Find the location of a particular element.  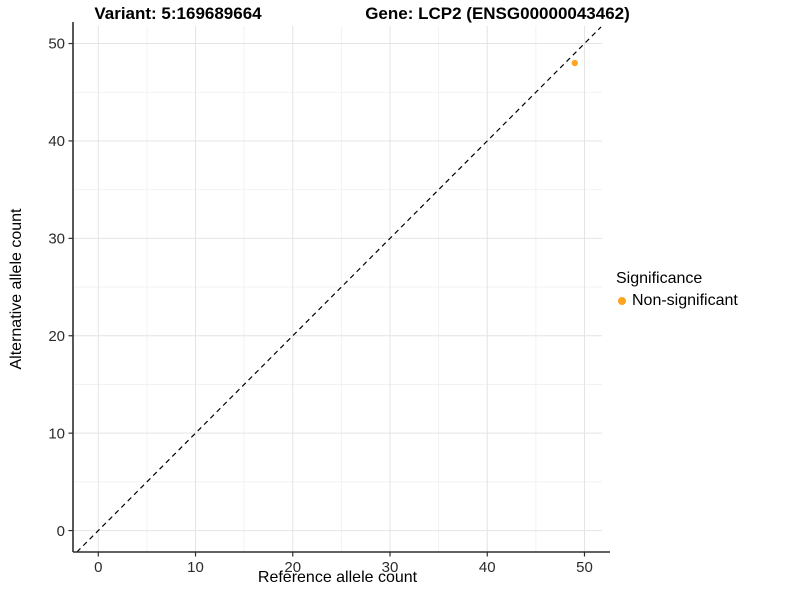

plot-title-gene: Gene: LCP2 (ENSG00000043462) is located at coordinates (497, 13).